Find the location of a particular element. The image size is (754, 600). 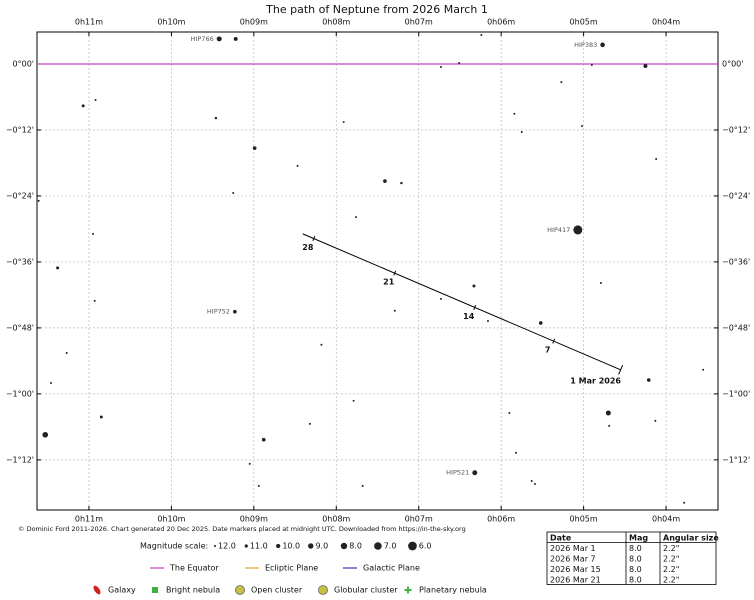

x-tick-label: 0h10m is located at coordinates (171, 519).